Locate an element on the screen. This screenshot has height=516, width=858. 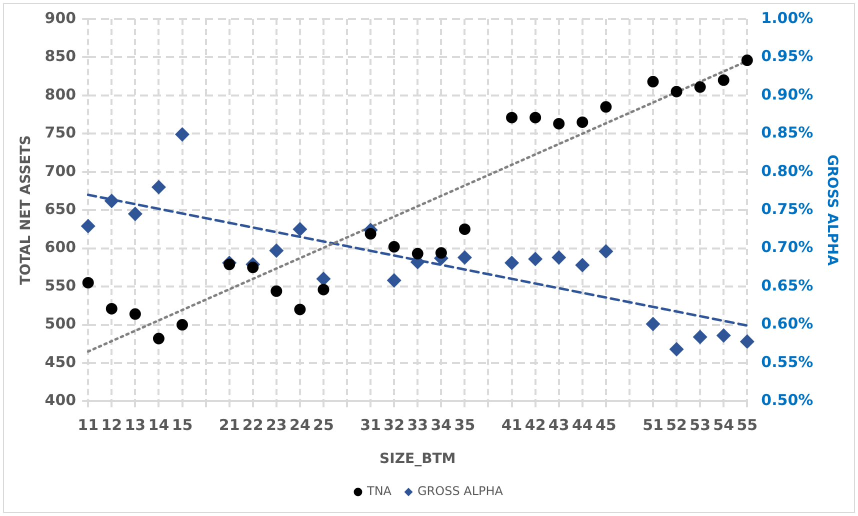
x-tick-label: 34 is located at coordinates (441, 425).